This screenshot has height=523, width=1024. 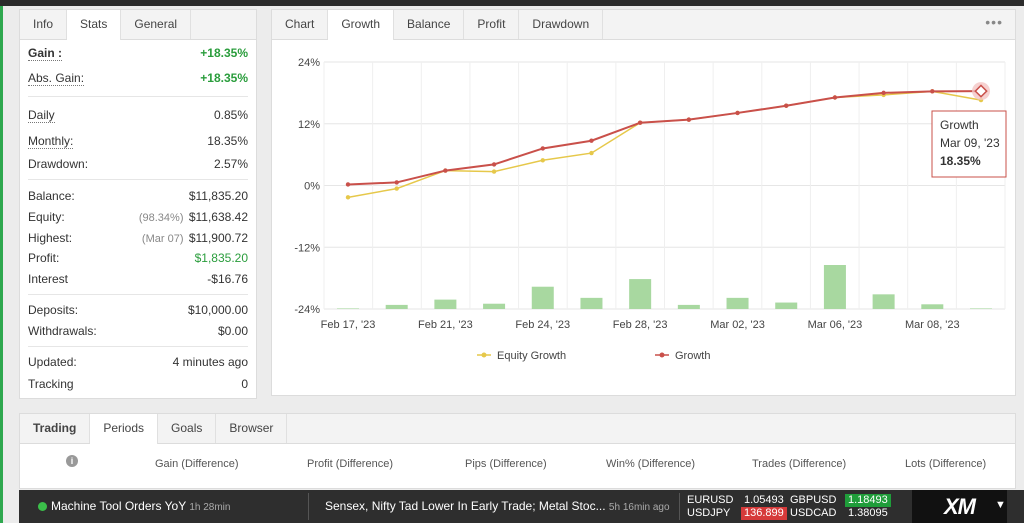 What do you see at coordinates (138, 53) in the screenshot?
I see `stat-gain-row: Gain : +18.35%` at bounding box center [138, 53].